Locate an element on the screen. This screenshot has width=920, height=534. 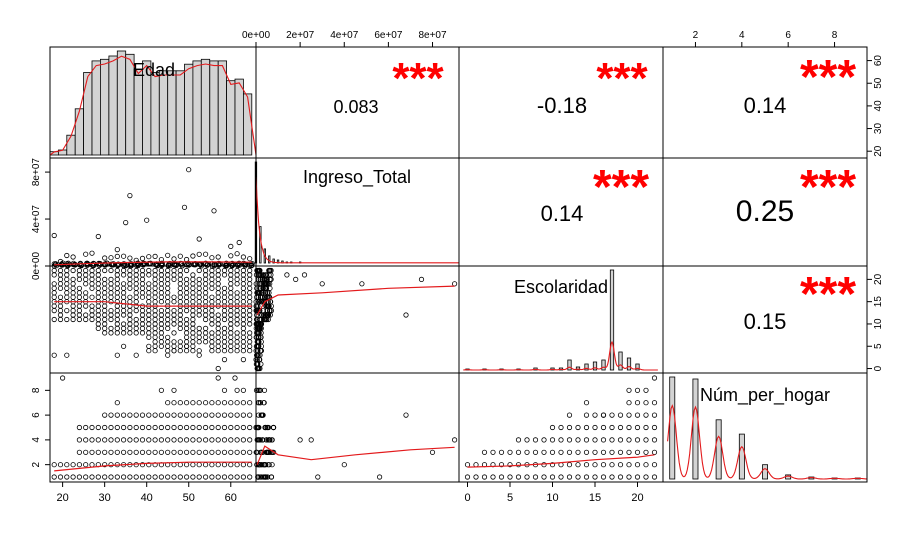
tick-label: 0 is located at coordinates (467, 498).